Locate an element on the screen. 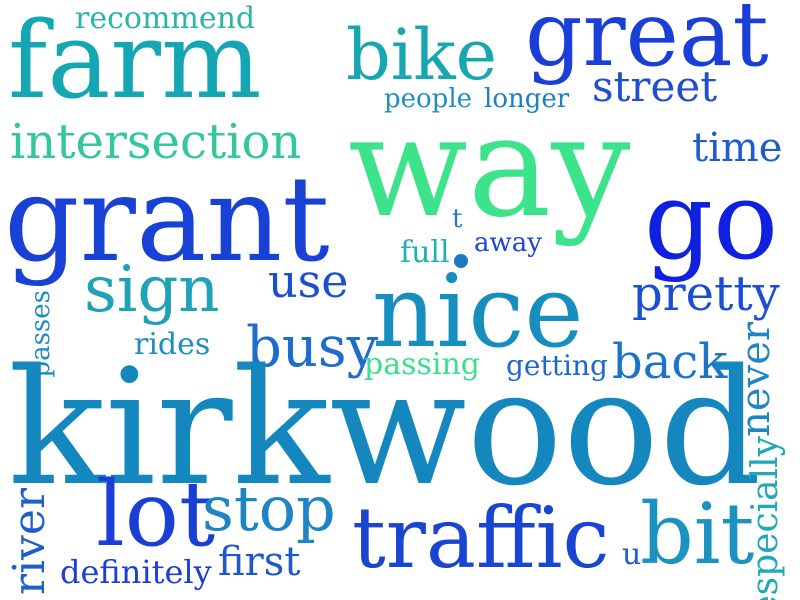  word-t: t is located at coordinates (457, 219).